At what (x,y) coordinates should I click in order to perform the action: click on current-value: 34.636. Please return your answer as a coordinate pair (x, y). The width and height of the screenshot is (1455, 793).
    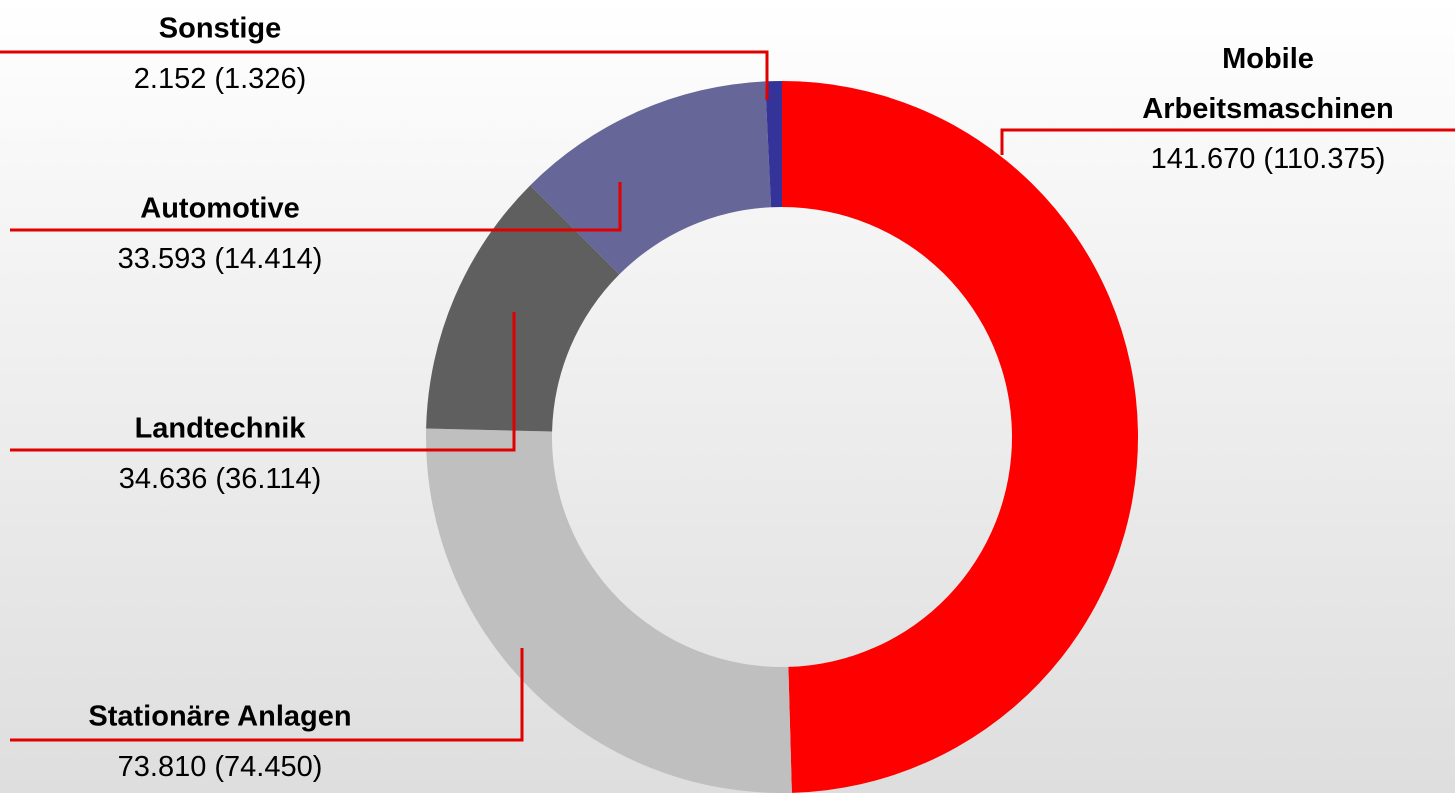
    Looking at the image, I should click on (163, 479).